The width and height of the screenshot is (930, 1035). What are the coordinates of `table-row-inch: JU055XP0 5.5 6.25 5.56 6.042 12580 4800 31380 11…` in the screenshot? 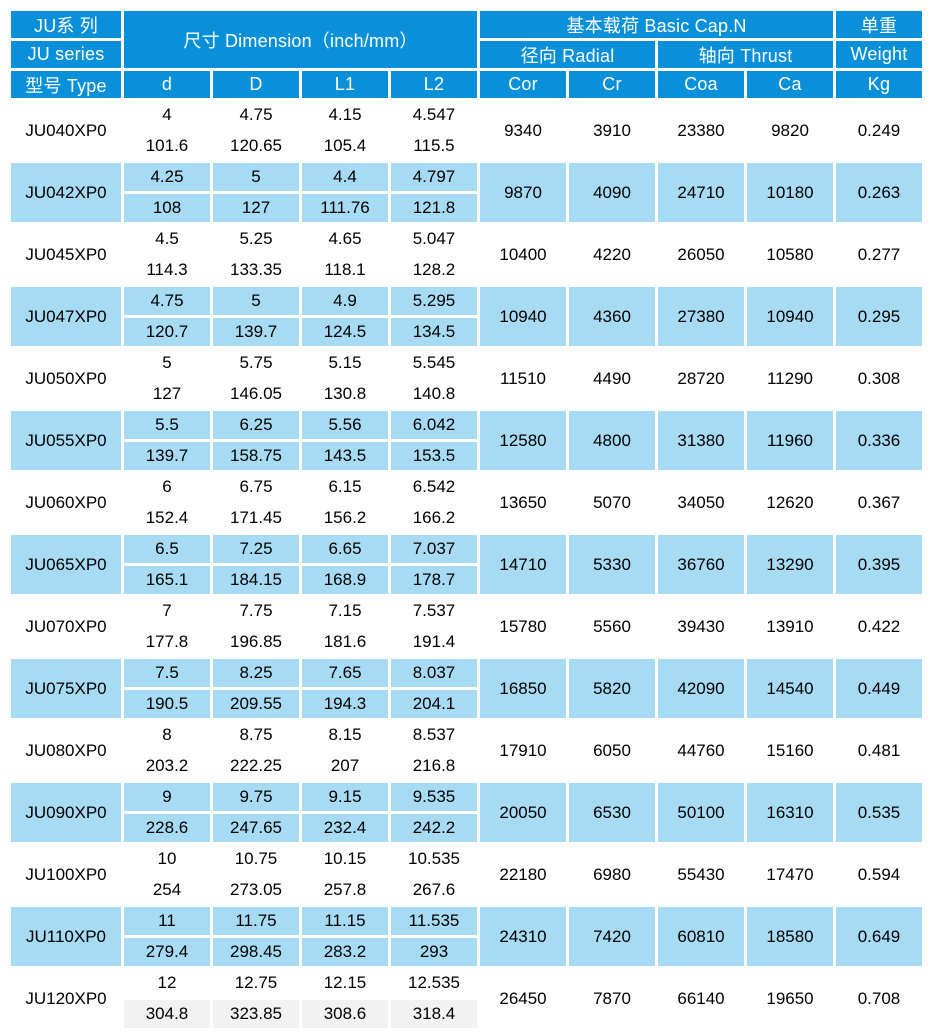 It's located at (466, 440).